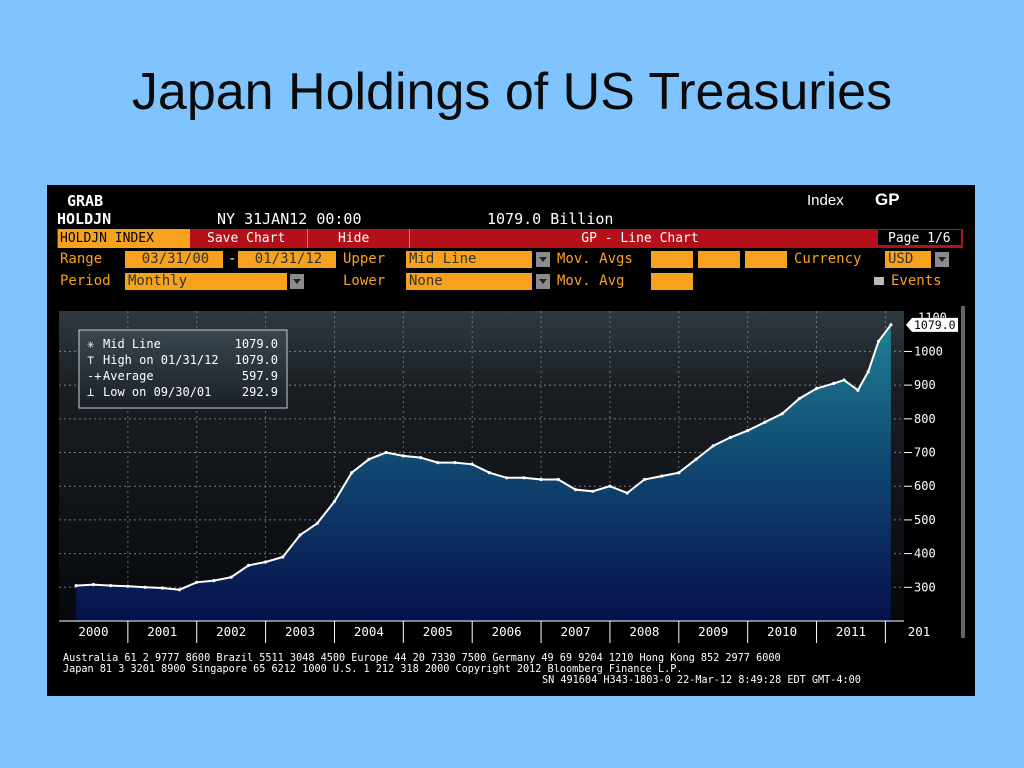 This screenshot has width=1024, height=768. Describe the element at coordinates (919, 237) in the screenshot. I see `page-indicator: Page 1/6` at that location.